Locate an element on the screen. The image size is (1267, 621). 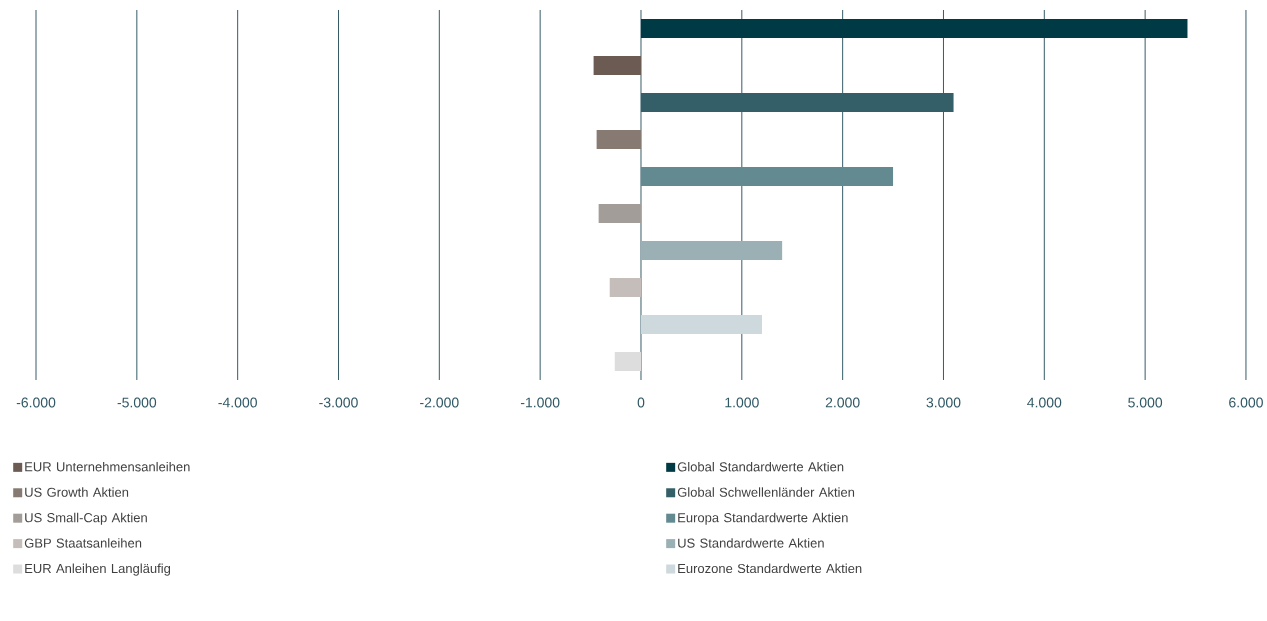
x-tick-label: 1.000 is located at coordinates (742, 402).